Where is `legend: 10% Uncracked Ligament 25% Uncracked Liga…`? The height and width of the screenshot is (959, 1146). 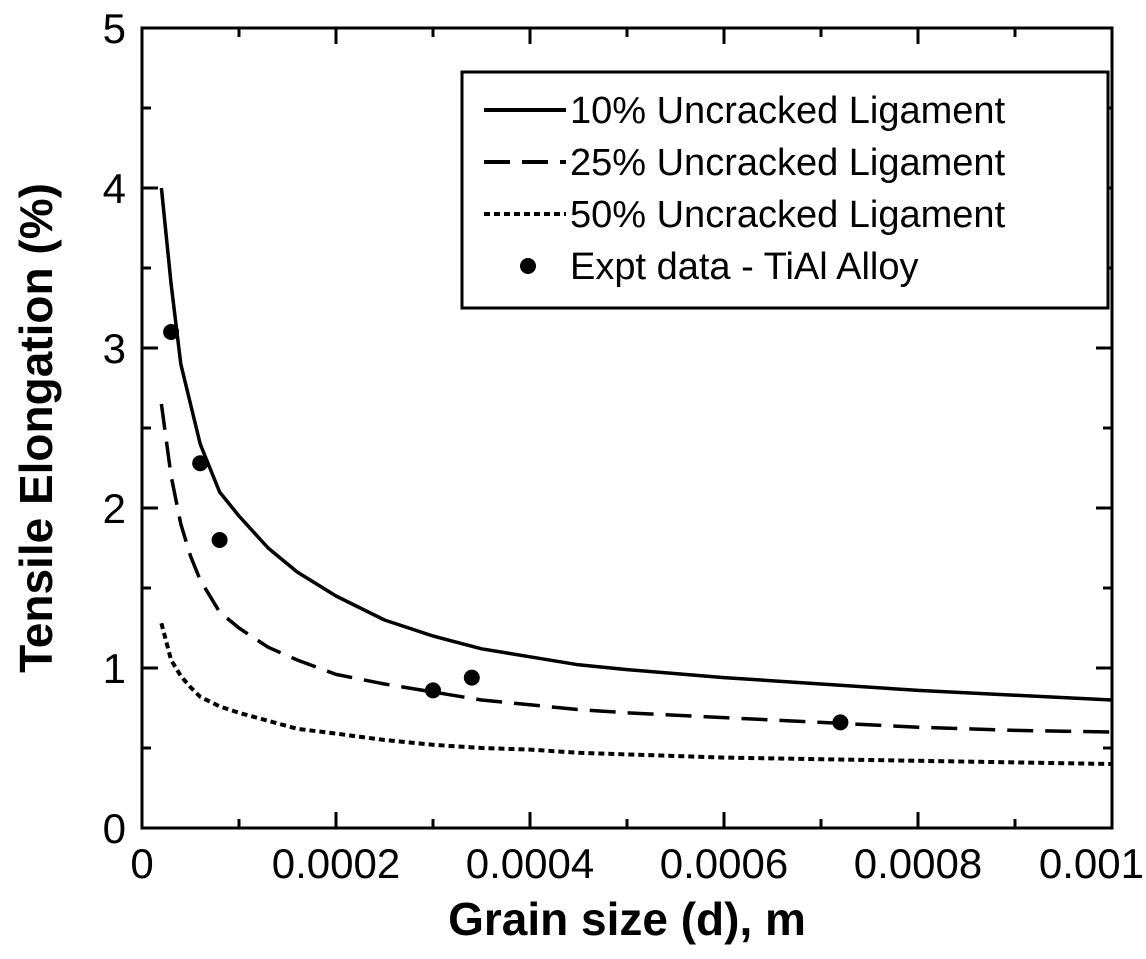
legend: 10% Uncracked Ligament 25% Uncracked Liga… is located at coordinates (785, 190).